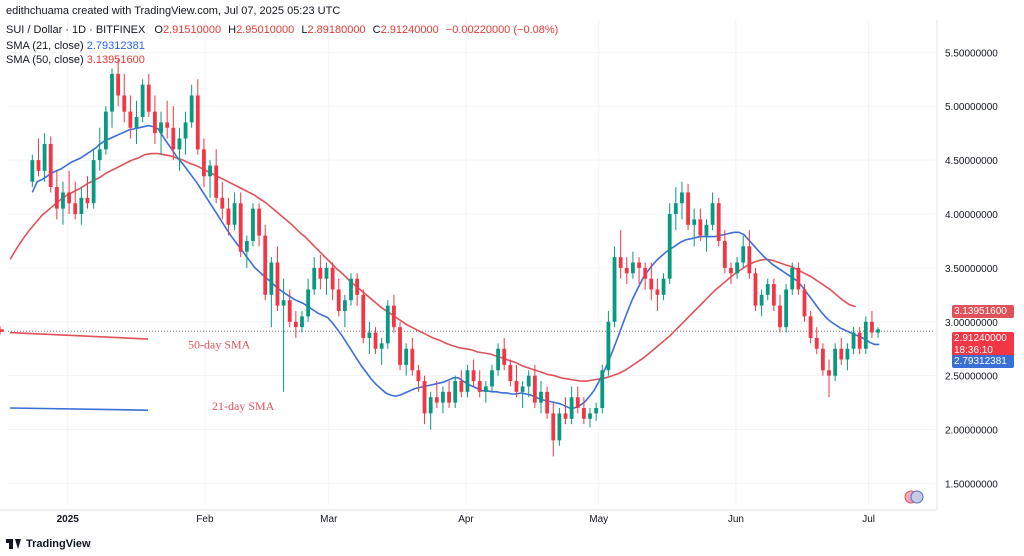  I want to click on y-tick-label: 2.00000000, so click(971, 431).